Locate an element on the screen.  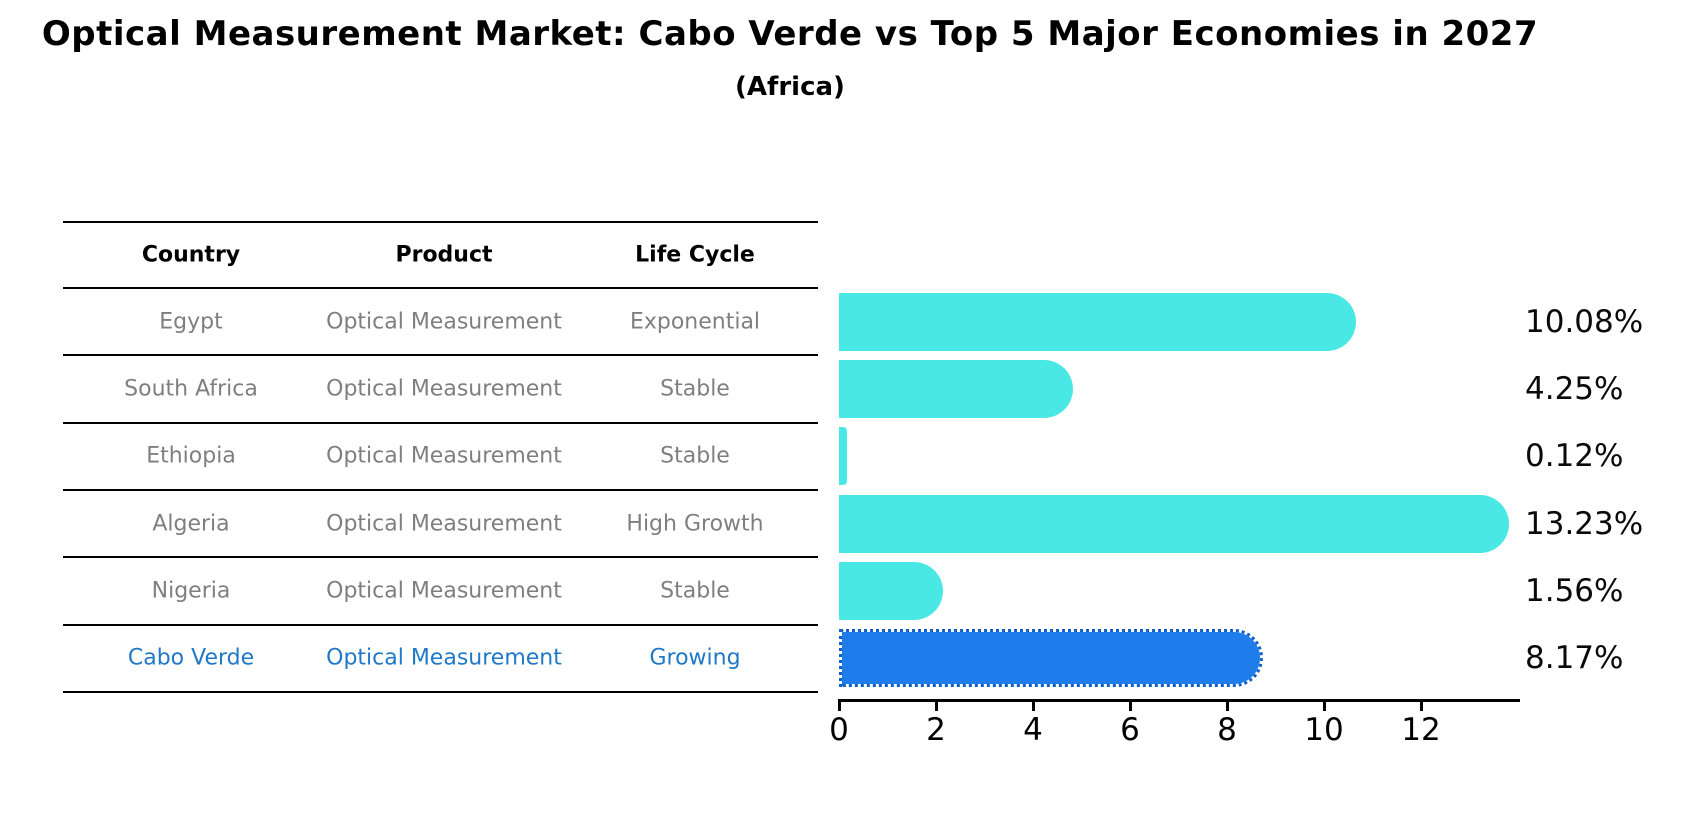
x-tick-label-6: 6 is located at coordinates (1130, 730).